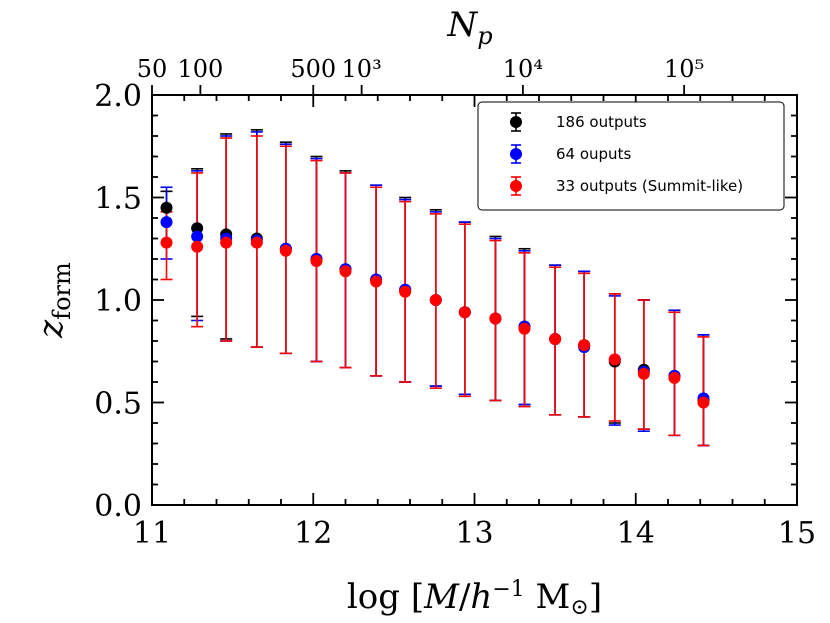 This screenshot has height=623, width=830. I want to click on y-tick-label: 2.0, so click(118, 96).